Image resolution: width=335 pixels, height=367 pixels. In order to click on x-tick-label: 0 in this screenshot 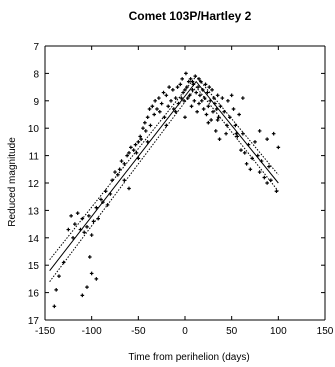, I will do `click(185, 331)`.